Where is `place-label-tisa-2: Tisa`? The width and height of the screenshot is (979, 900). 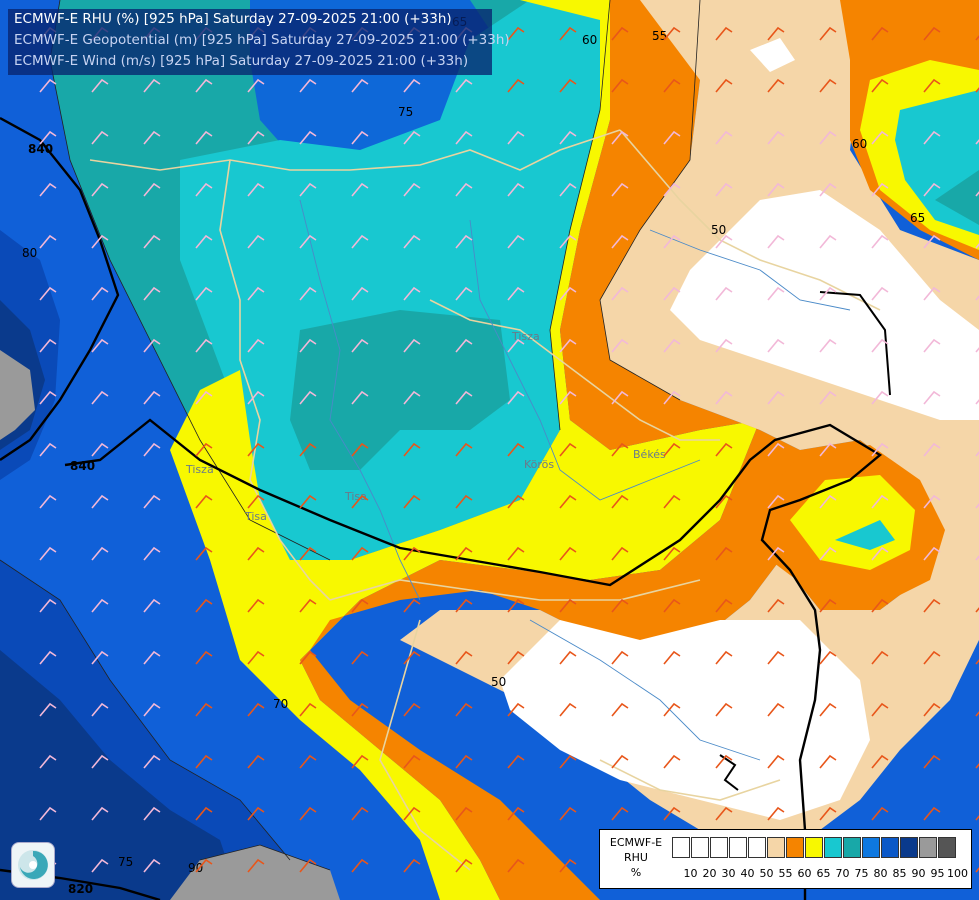
place-label-tisa-2: Tisa is located at coordinates (355, 496).